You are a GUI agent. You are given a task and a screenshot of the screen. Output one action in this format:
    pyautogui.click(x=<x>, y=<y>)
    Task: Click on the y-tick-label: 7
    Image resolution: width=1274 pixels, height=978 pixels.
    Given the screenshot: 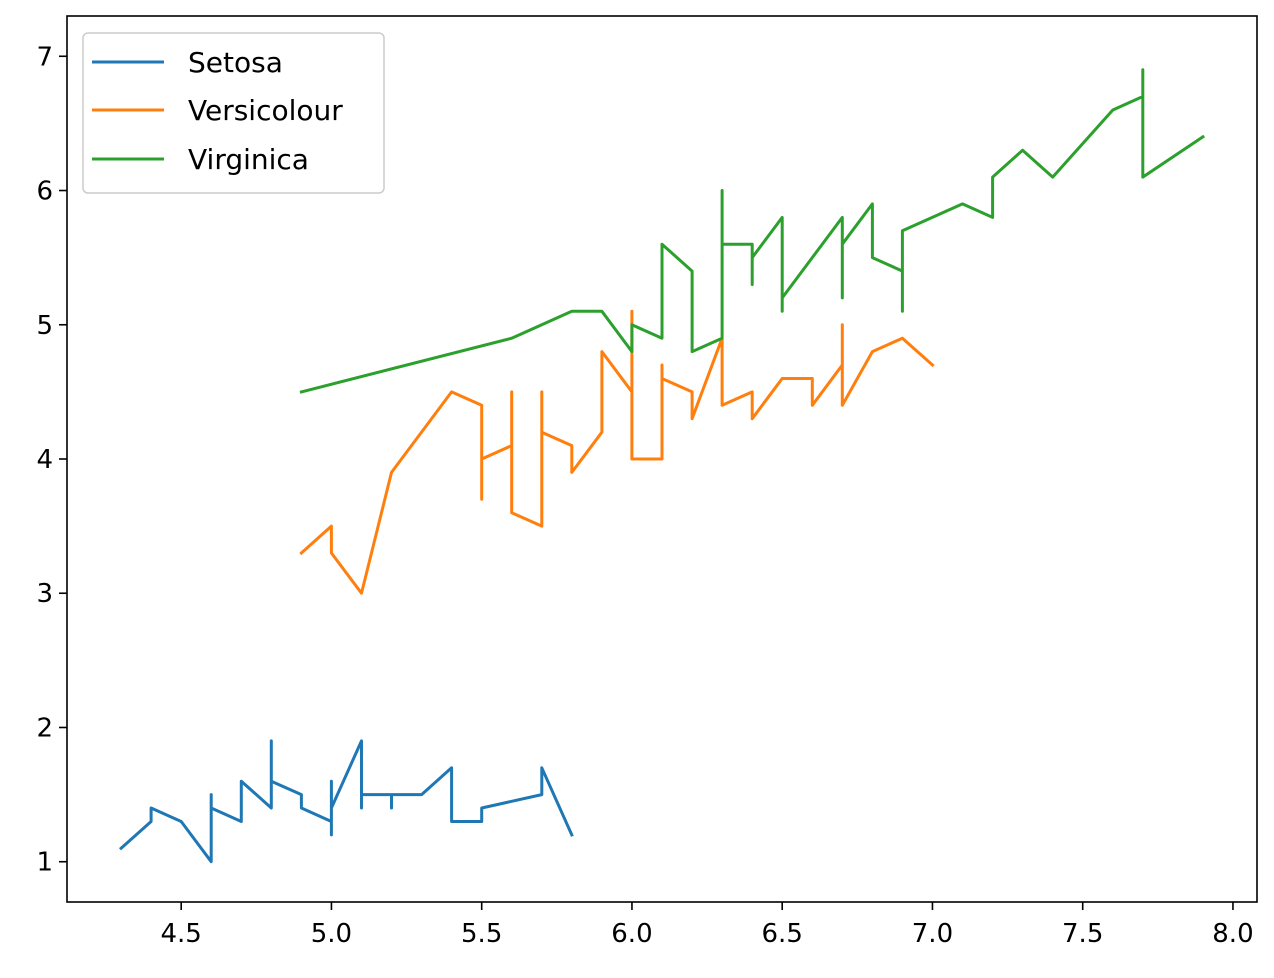 What is the action you would take?
    pyautogui.click(x=44, y=57)
    